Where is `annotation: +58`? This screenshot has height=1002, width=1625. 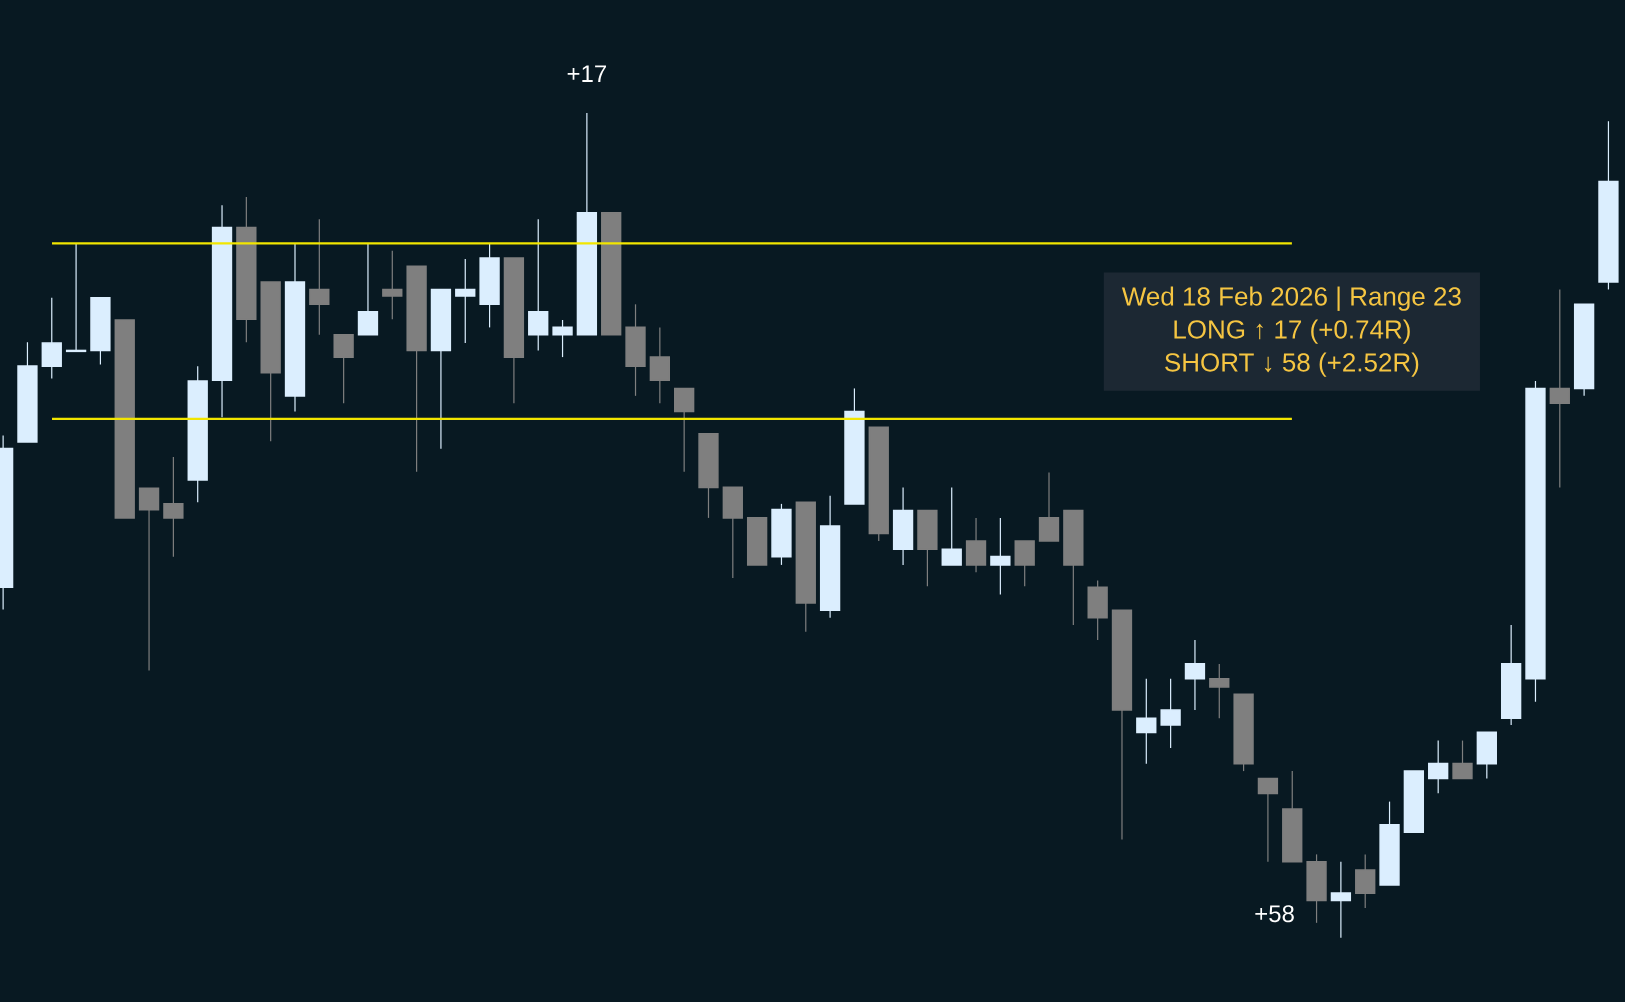
annotation: +58 is located at coordinates (1274, 914).